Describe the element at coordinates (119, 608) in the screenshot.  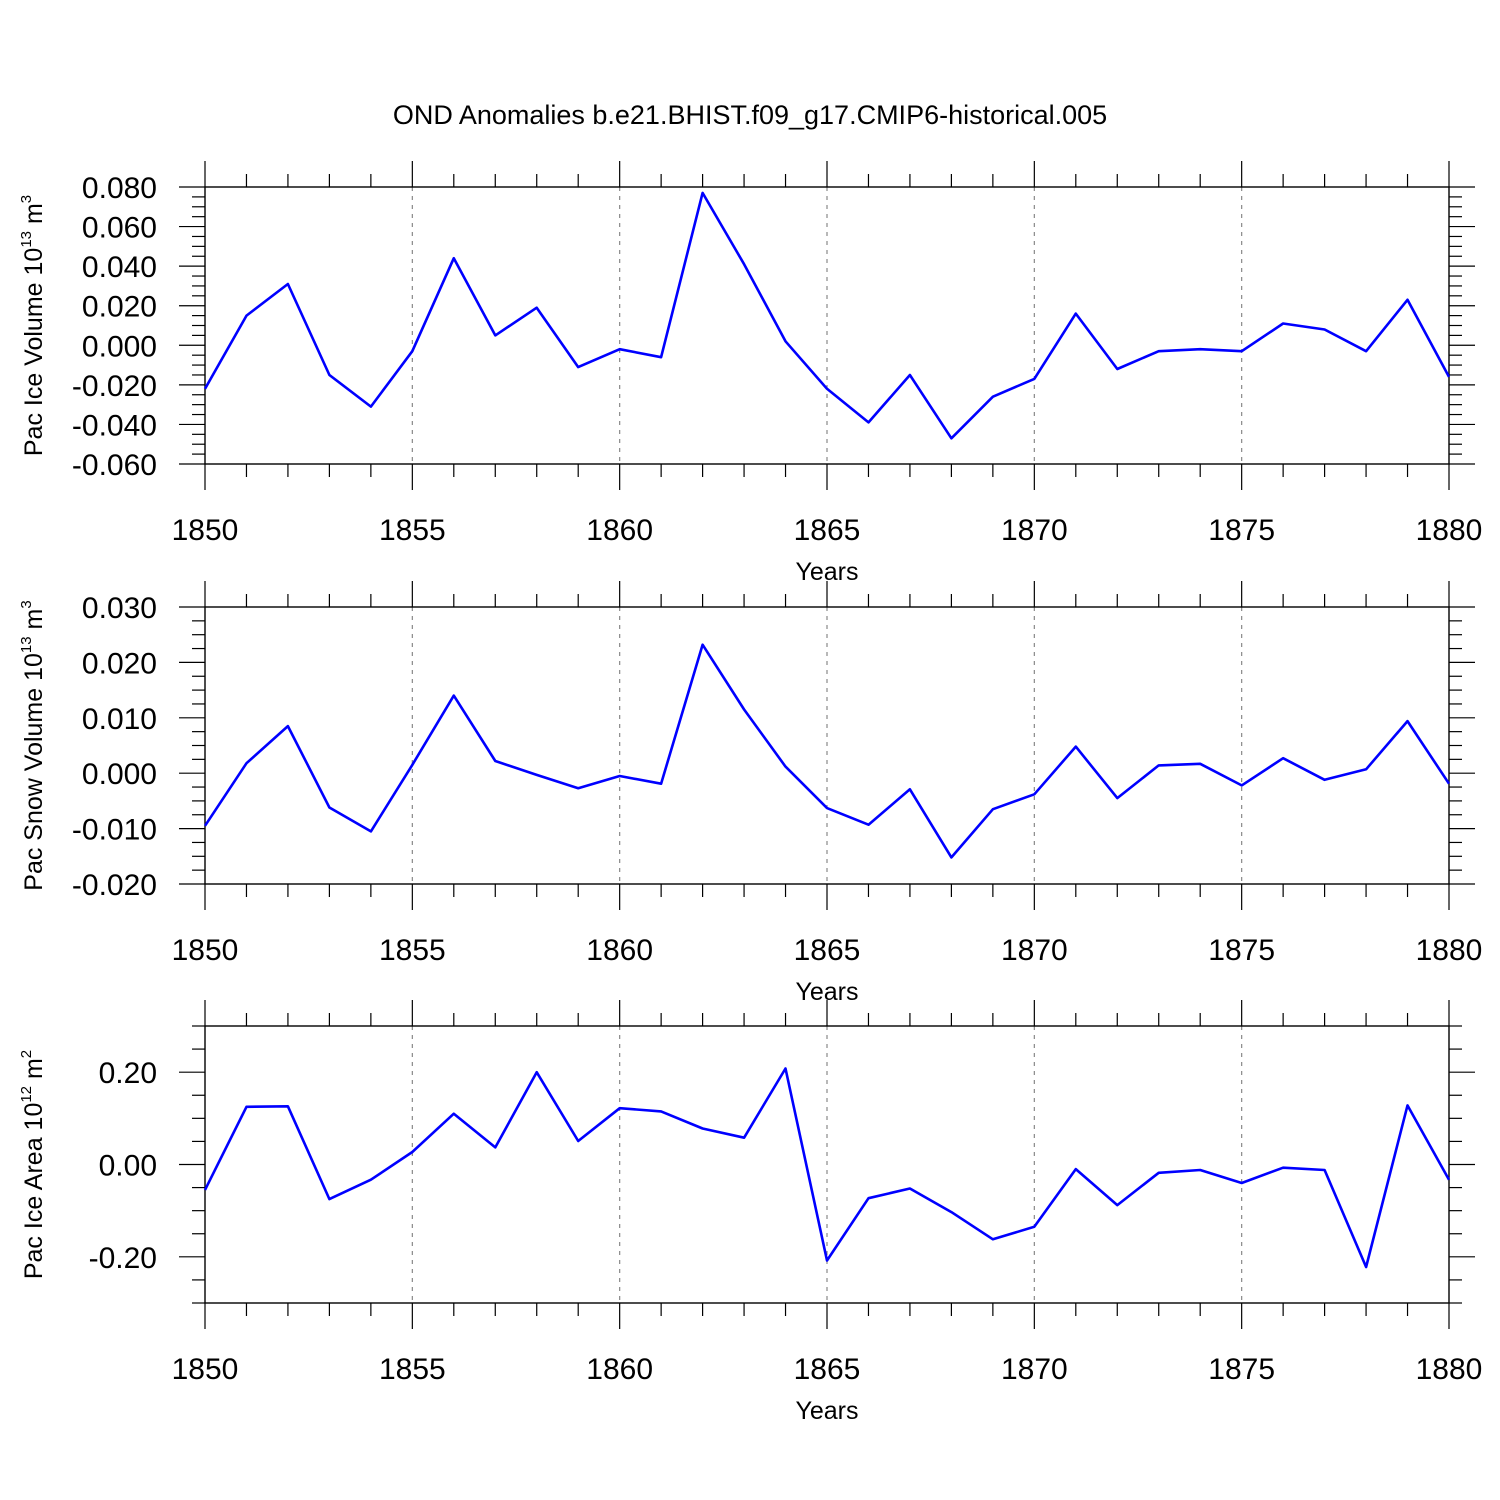
I see `y-tick-label: 0.030` at that location.